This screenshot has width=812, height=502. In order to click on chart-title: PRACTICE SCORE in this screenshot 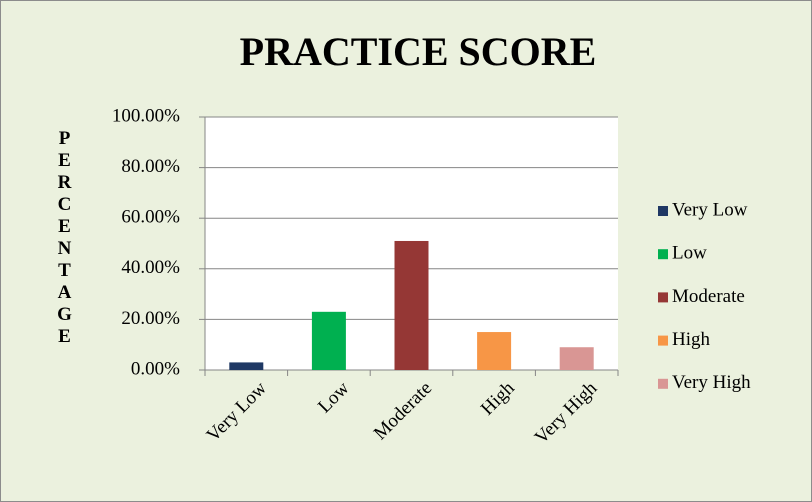, I will do `click(418, 51)`.